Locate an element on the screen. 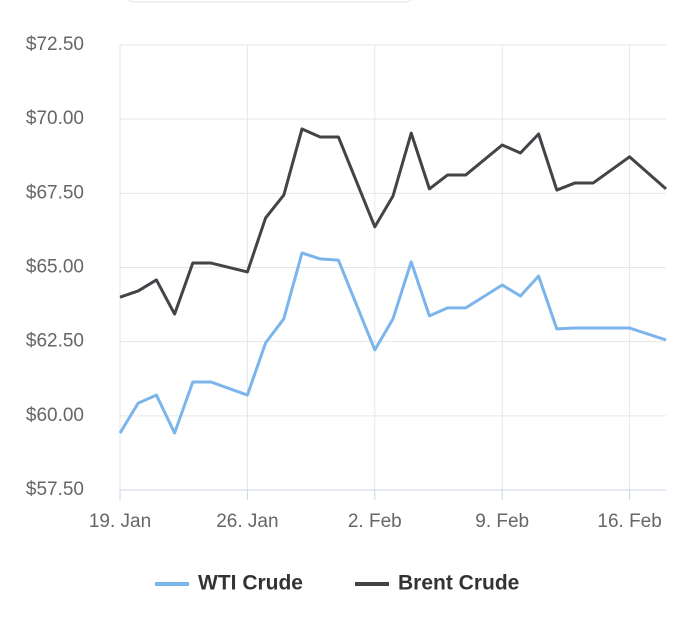 This screenshot has height=619, width=700. top-control is located at coordinates (270, 1).